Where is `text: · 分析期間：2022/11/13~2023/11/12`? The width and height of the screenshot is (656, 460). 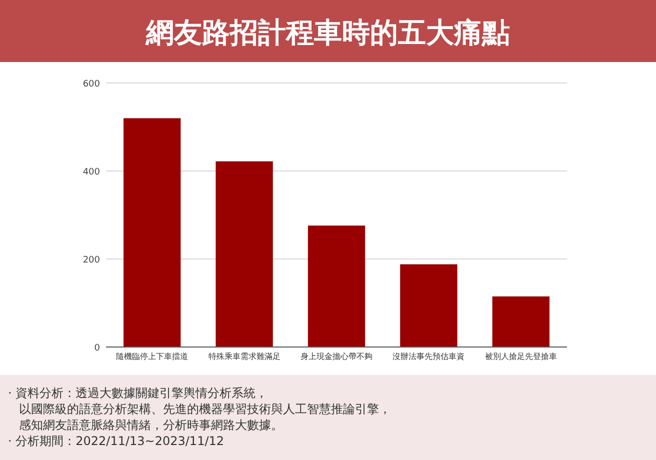 text: · 分析期間：2022/11/13~2023/11/12 is located at coordinates (116, 441).